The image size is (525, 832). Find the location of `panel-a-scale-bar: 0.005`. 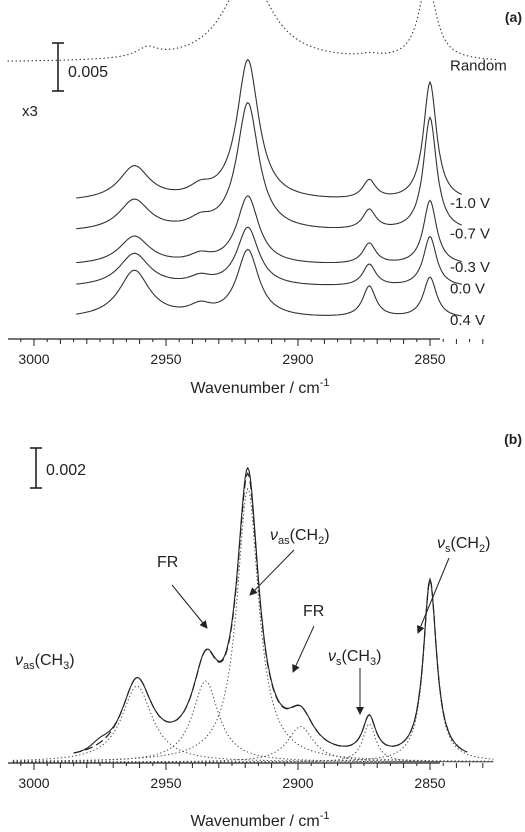

panel-a-scale-bar: 0.005 is located at coordinates (80, 67).